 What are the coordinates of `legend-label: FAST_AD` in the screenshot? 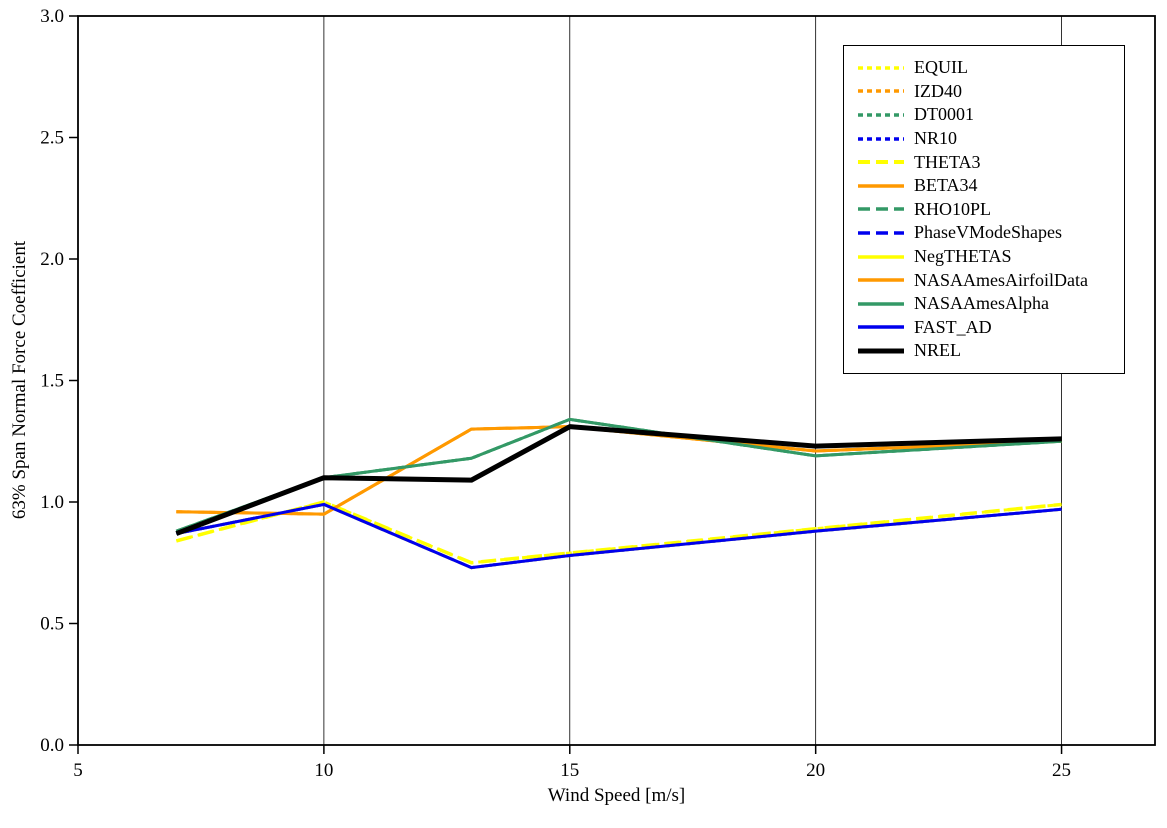 It's located at (953, 326).